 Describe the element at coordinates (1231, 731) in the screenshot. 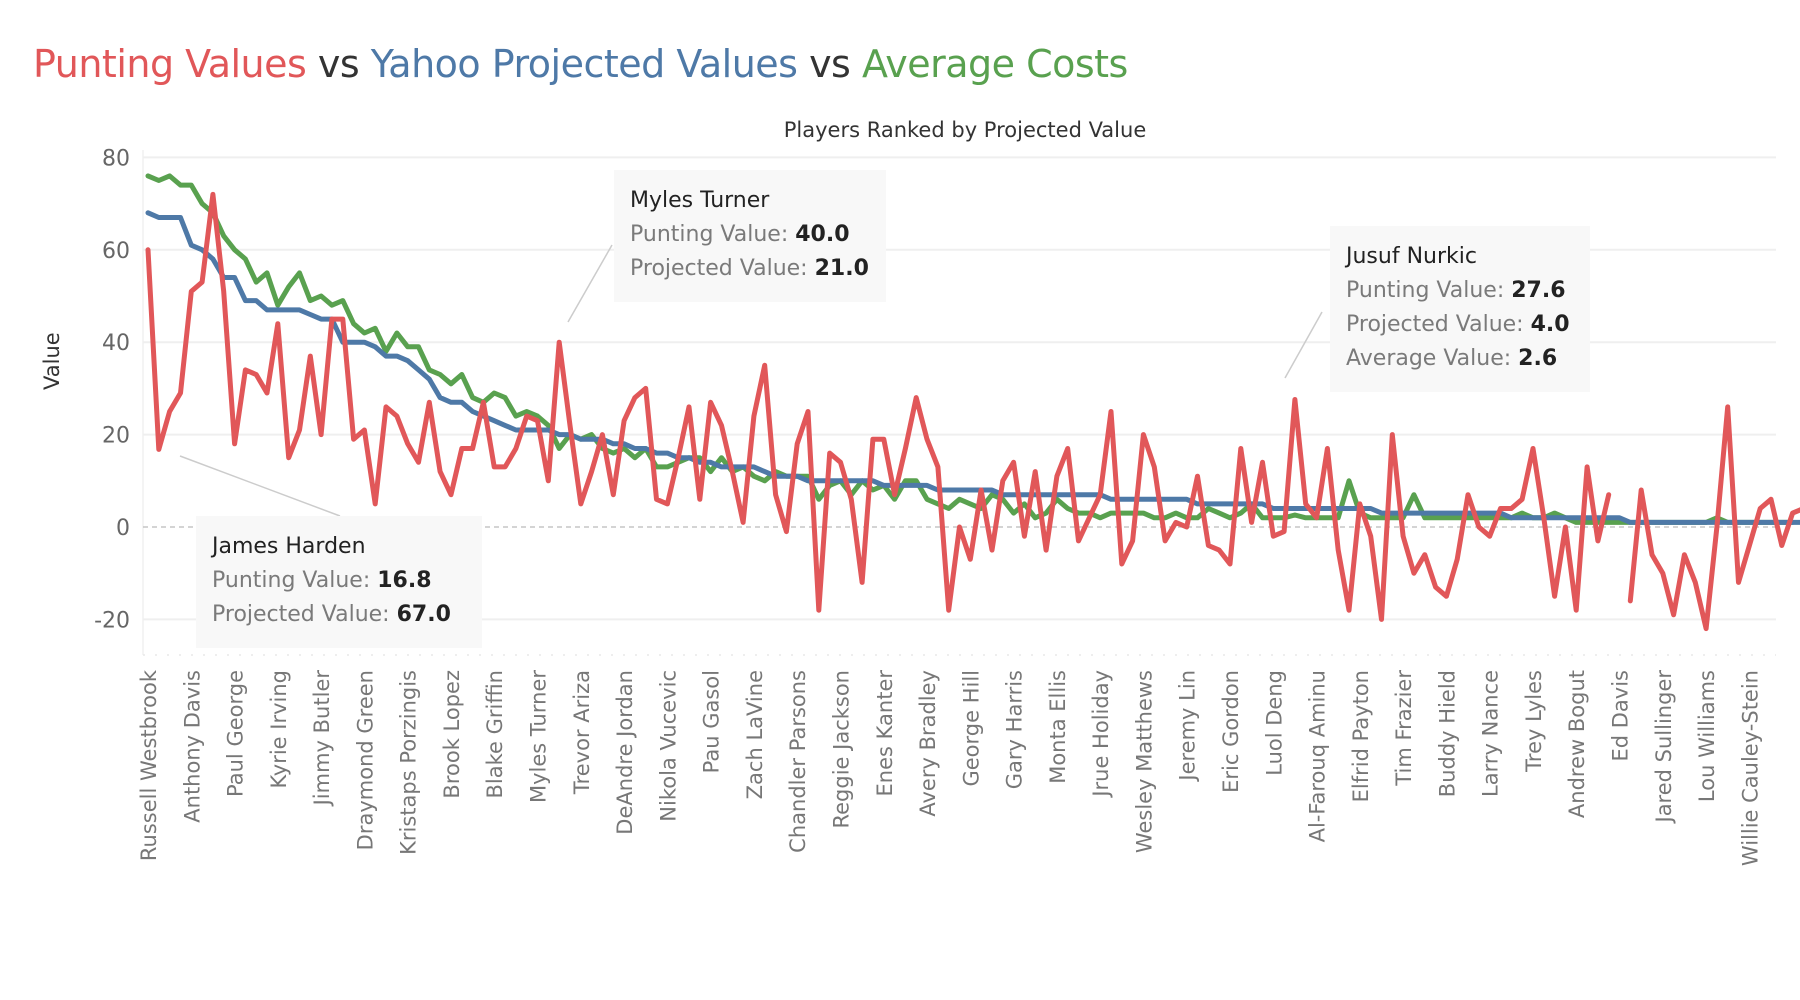

I see `x-tick-label: Eric Gordon` at that location.